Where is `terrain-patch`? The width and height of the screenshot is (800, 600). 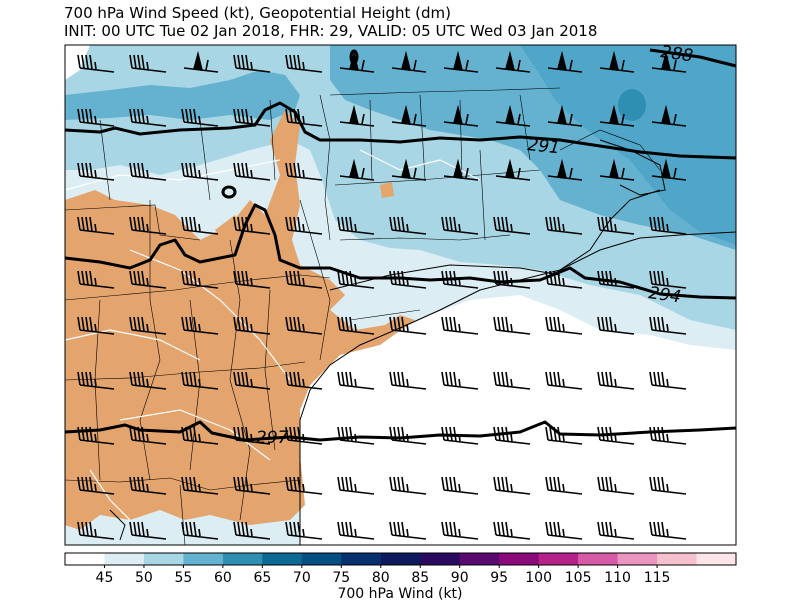
terrain-patch is located at coordinates (387, 190).